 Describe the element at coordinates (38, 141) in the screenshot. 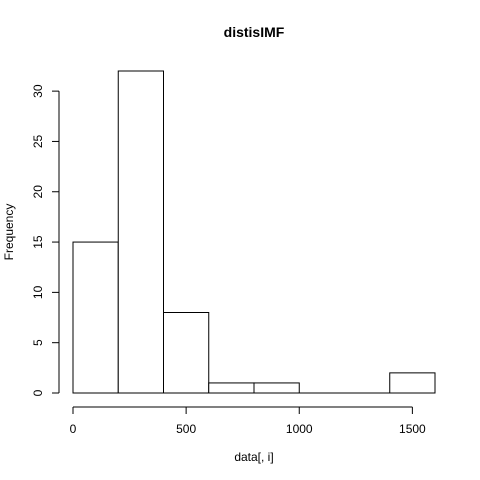

I see `y-tick-label: 25` at that location.